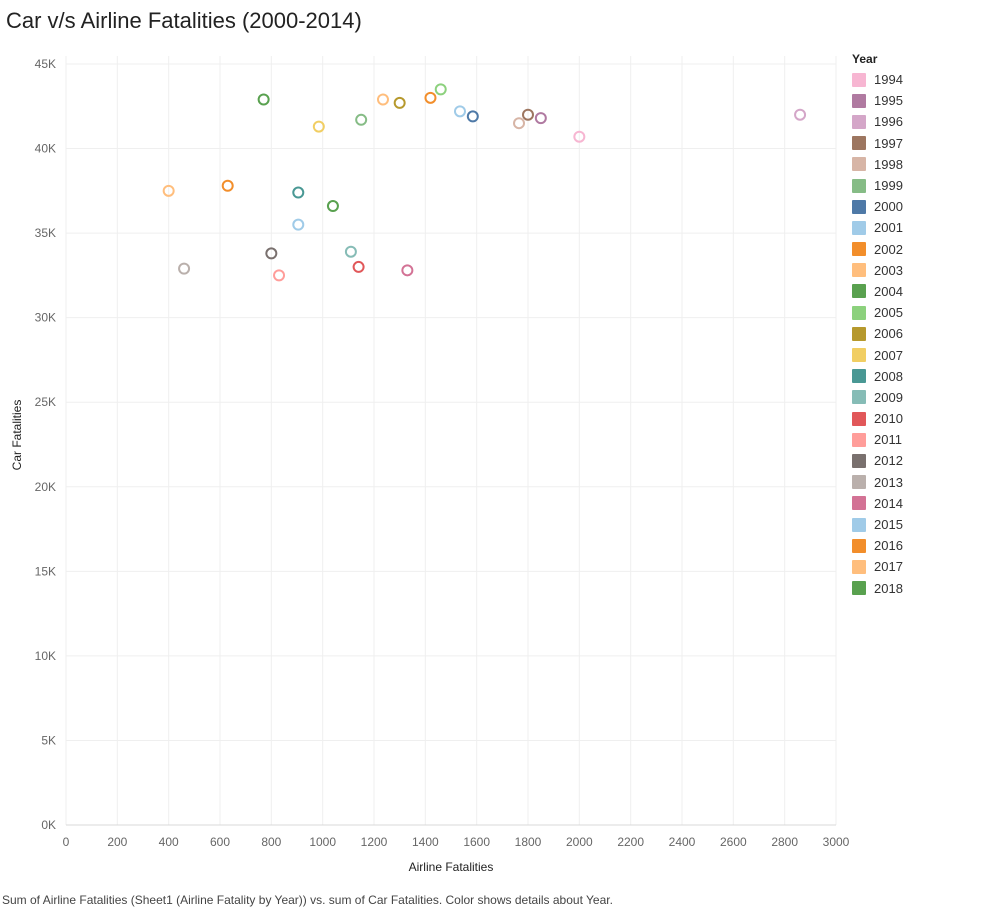 The image size is (1002, 910). Describe the element at coordinates (888, 186) in the screenshot. I see `legend-label: 1999` at that location.